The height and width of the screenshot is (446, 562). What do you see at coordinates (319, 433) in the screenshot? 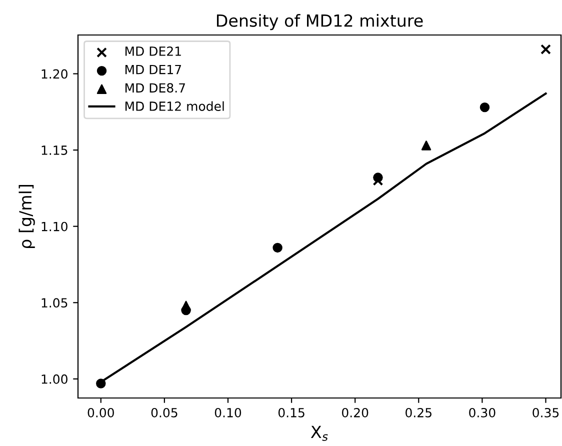
I see `x-axis-title: X$_{s}$` at bounding box center [319, 433].